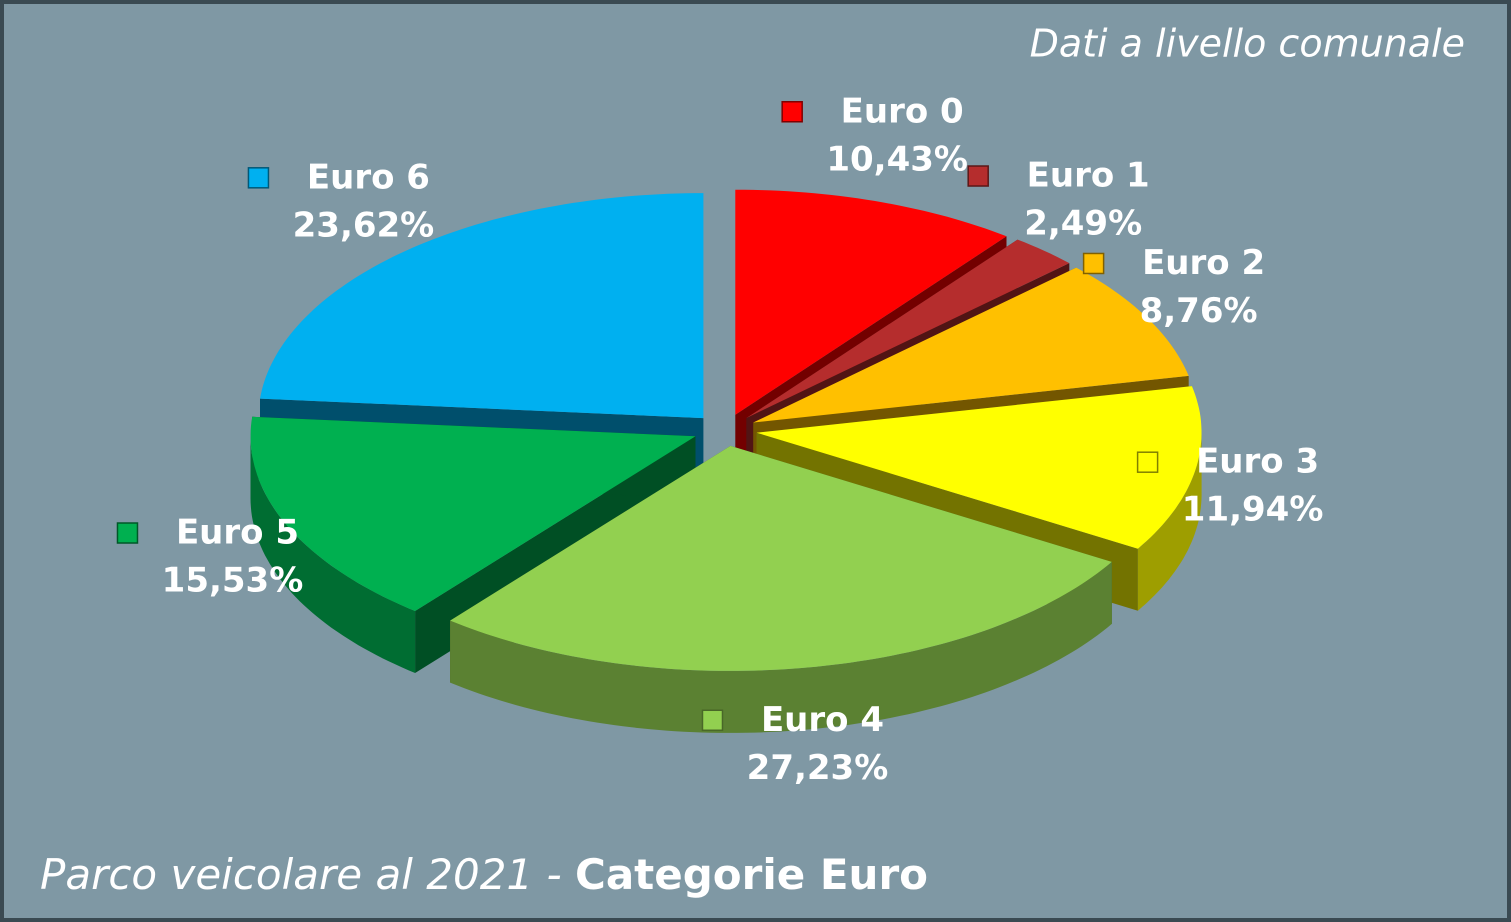 The image size is (1511, 922). Describe the element at coordinates (1247, 44) in the screenshot. I see `annotation: Dati a livello comunale` at that location.